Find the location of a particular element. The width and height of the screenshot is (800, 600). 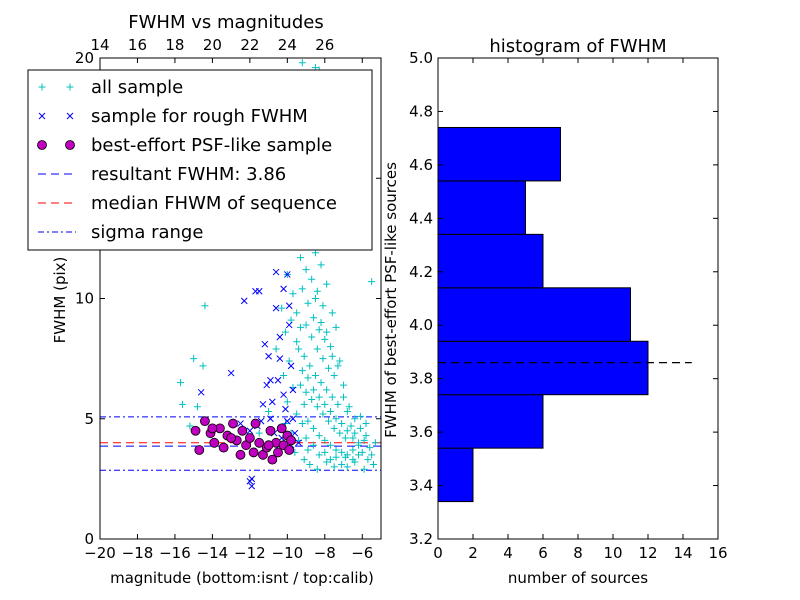

x-tick-label: −6 is located at coordinates (362, 553).